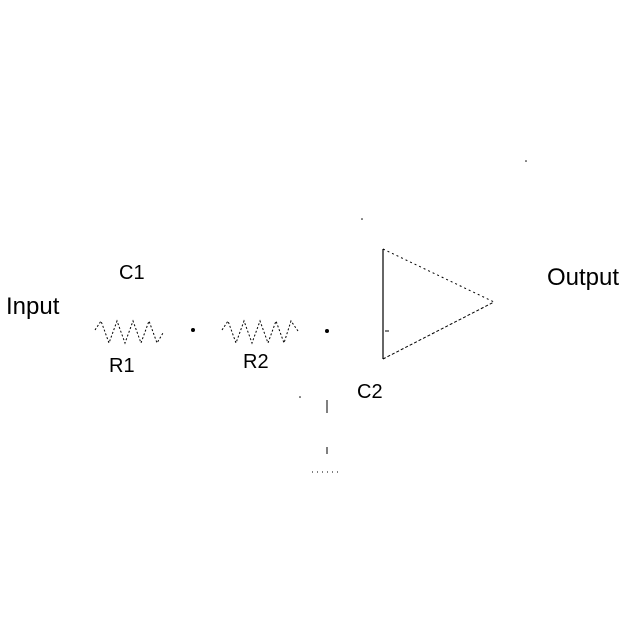 Image resolution: width=640 pixels, height=640 pixels. What do you see at coordinates (122, 366) in the screenshot?
I see `resistor-r1-label: R1` at bounding box center [122, 366].